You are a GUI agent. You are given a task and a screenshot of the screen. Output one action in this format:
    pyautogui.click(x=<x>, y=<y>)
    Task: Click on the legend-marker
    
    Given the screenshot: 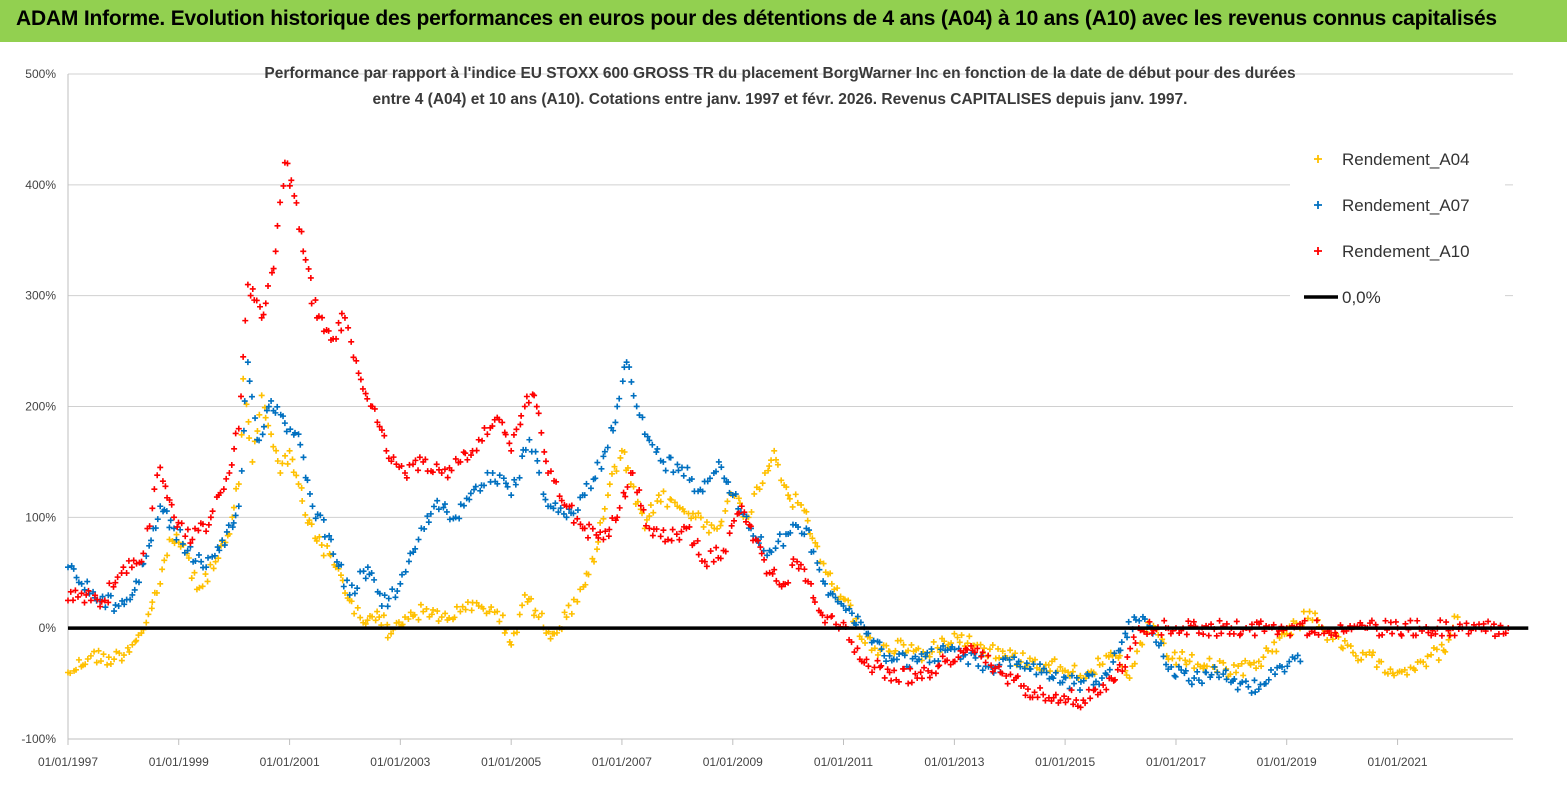 What is the action you would take?
    pyautogui.click(x=1318, y=205)
    